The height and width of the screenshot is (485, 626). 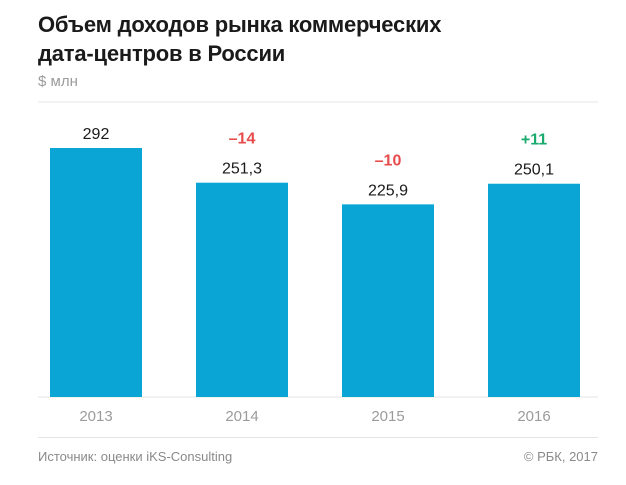 What do you see at coordinates (242, 139) in the screenshot?
I see `change-label-2014: –14` at bounding box center [242, 139].